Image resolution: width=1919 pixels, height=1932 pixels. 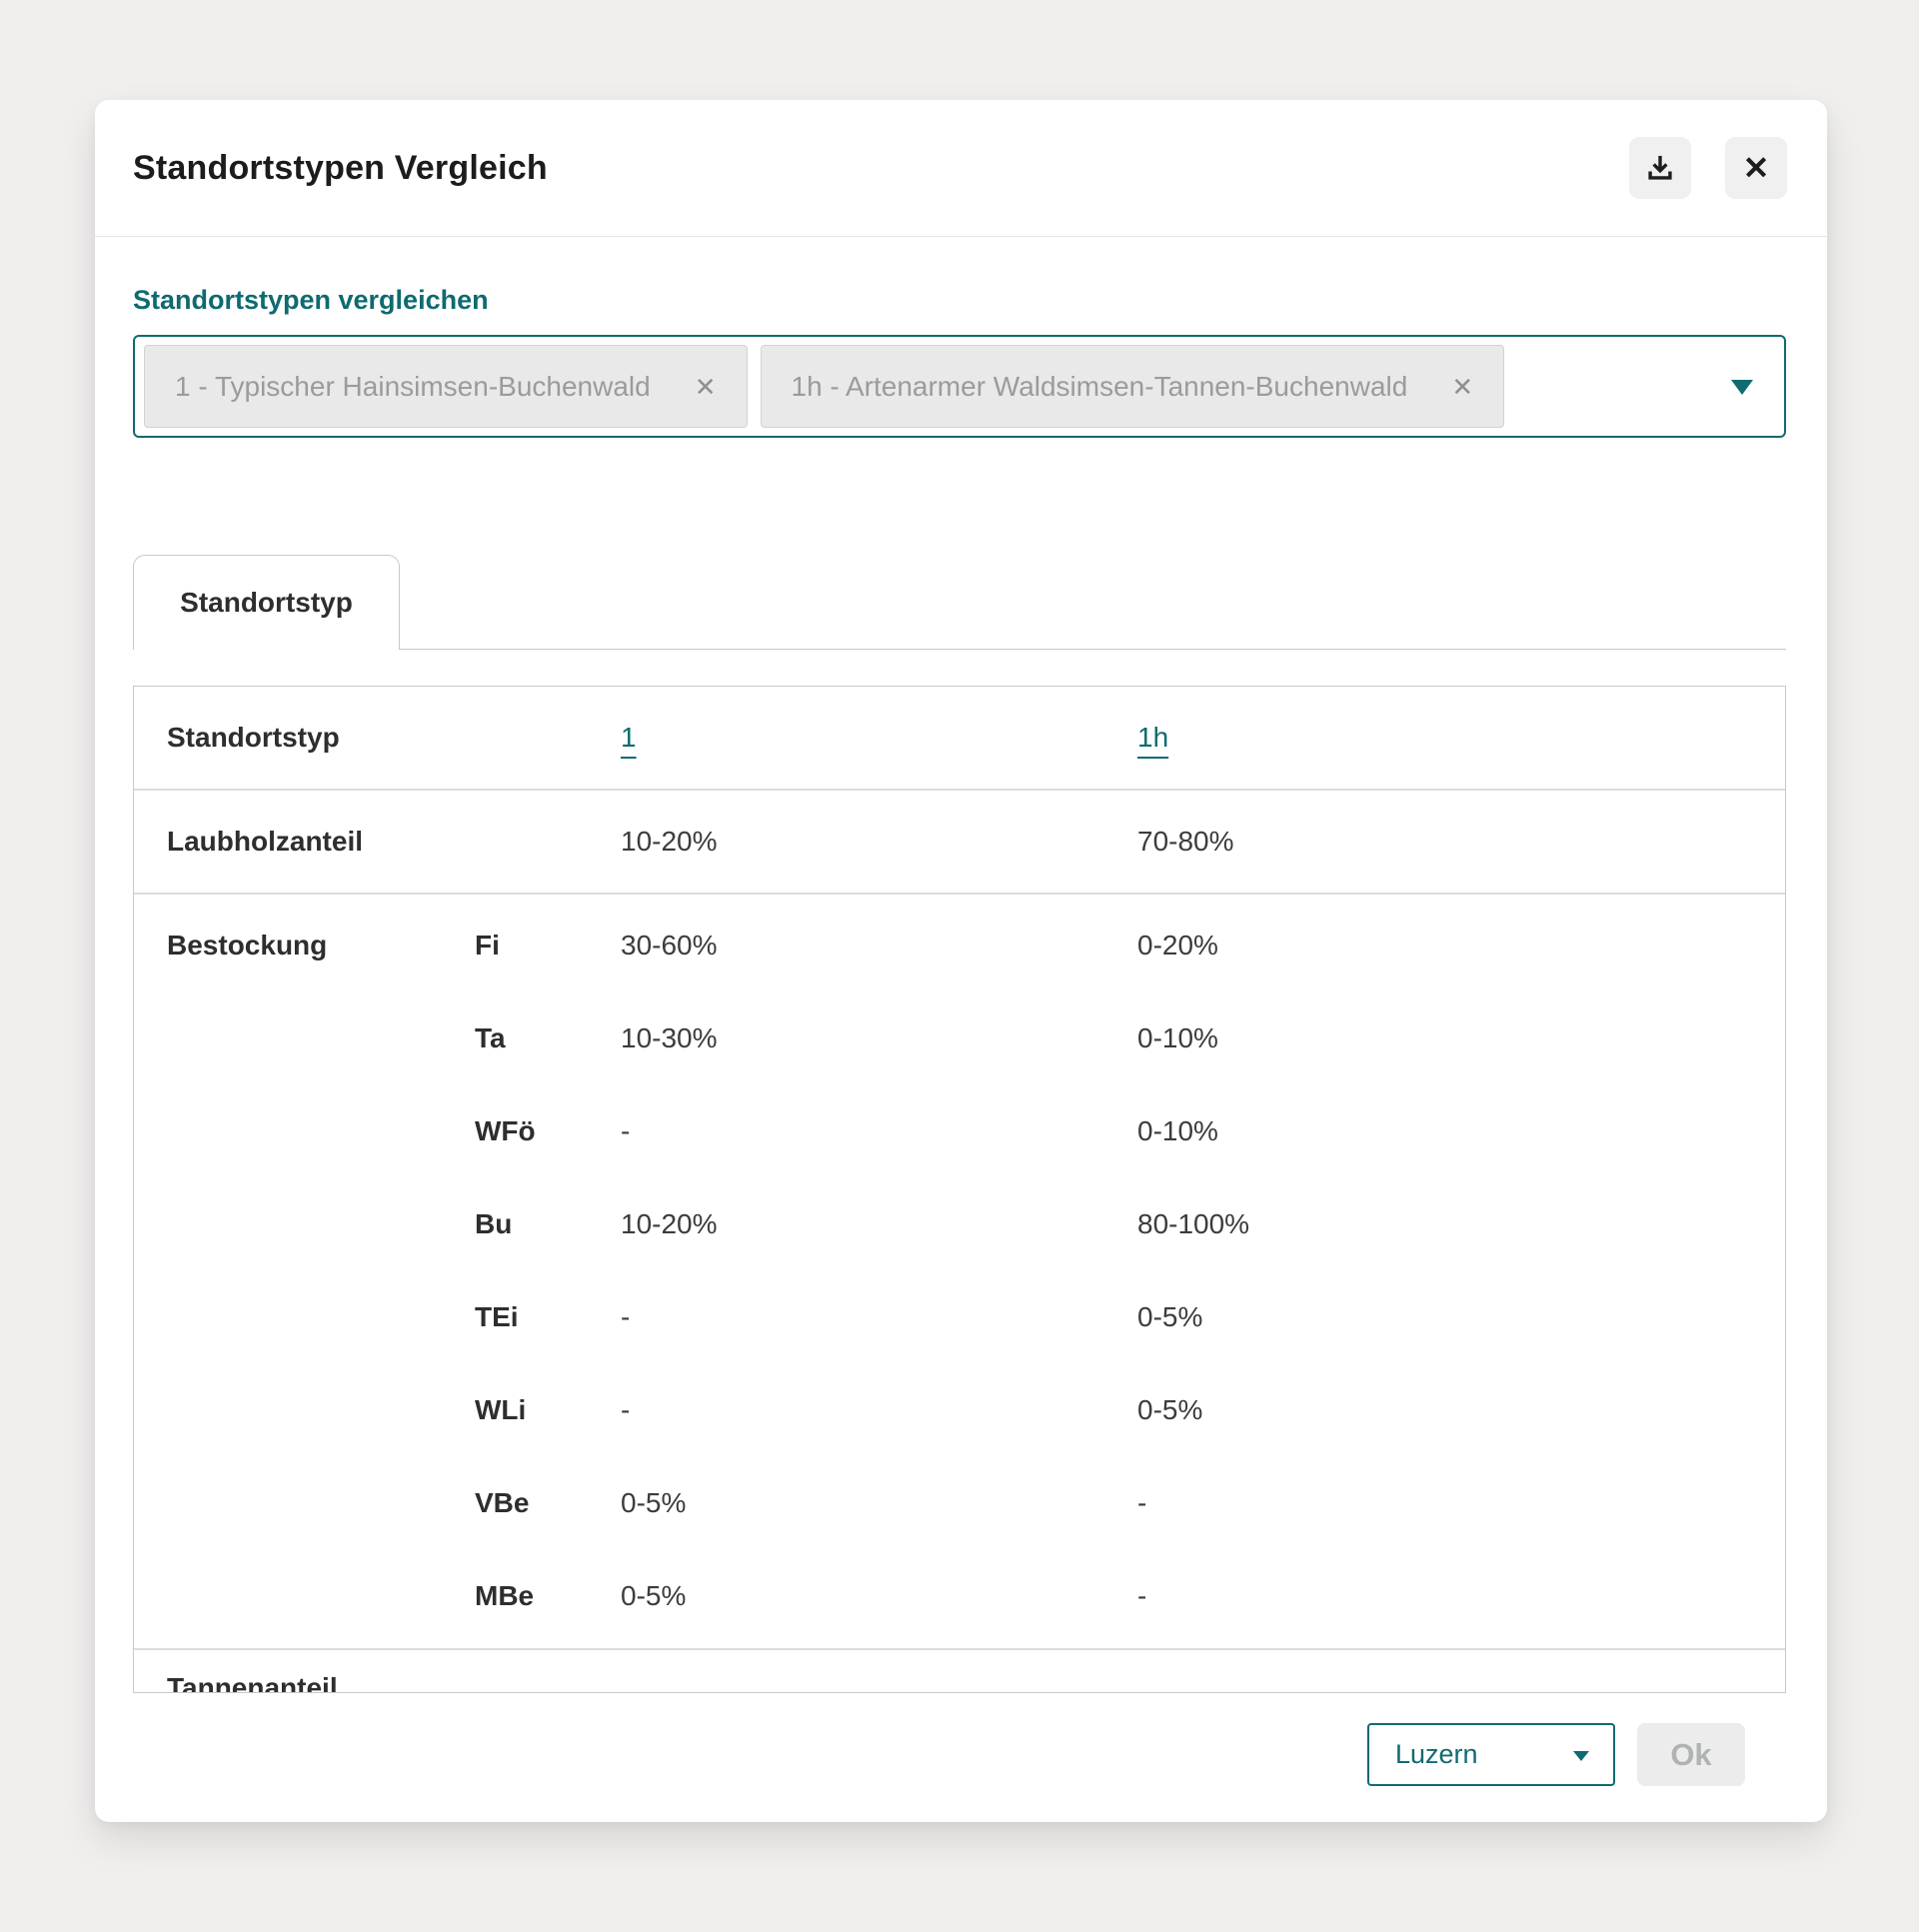 I want to click on value-col-1h: 70-80%, so click(x=1185, y=841).